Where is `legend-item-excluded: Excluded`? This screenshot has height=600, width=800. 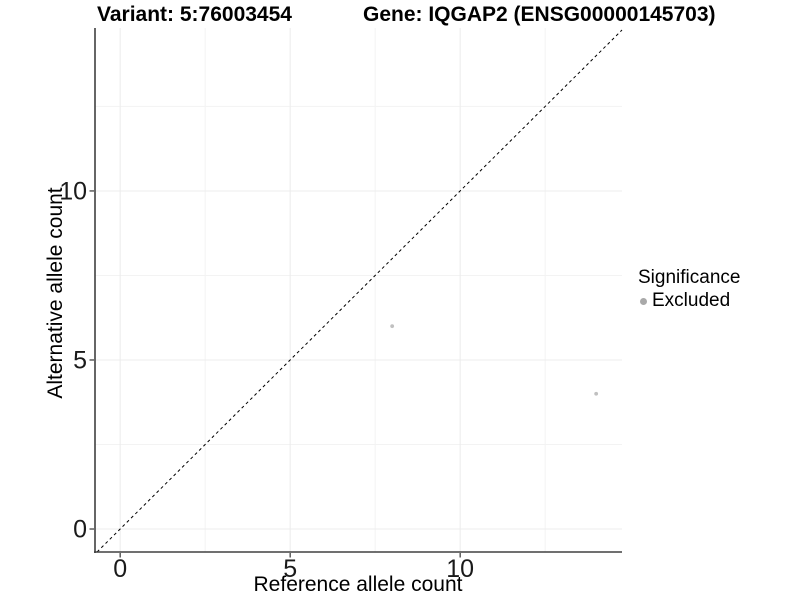 legend-item-excluded: Excluded is located at coordinates (689, 301).